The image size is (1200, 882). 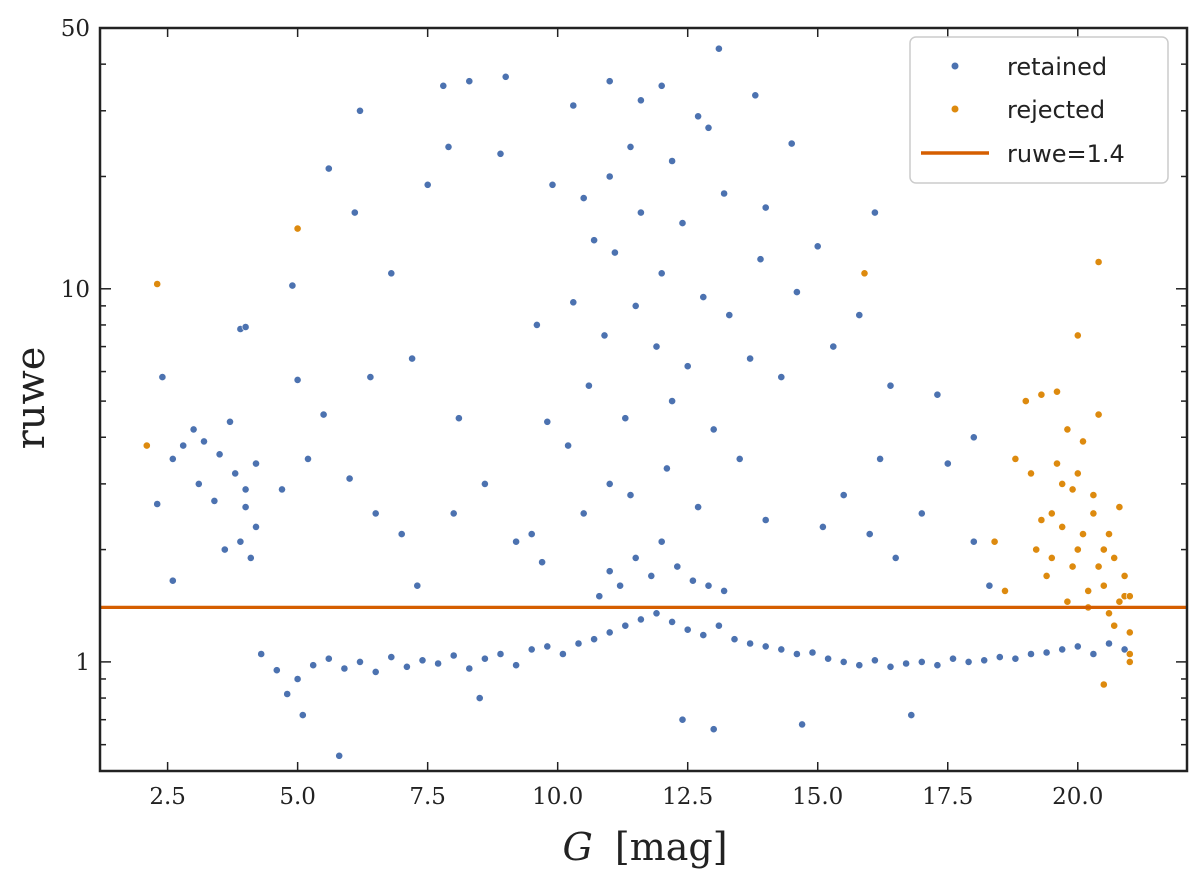 What do you see at coordinates (297, 797) in the screenshot?
I see `x-tick-label: 5.0` at bounding box center [297, 797].